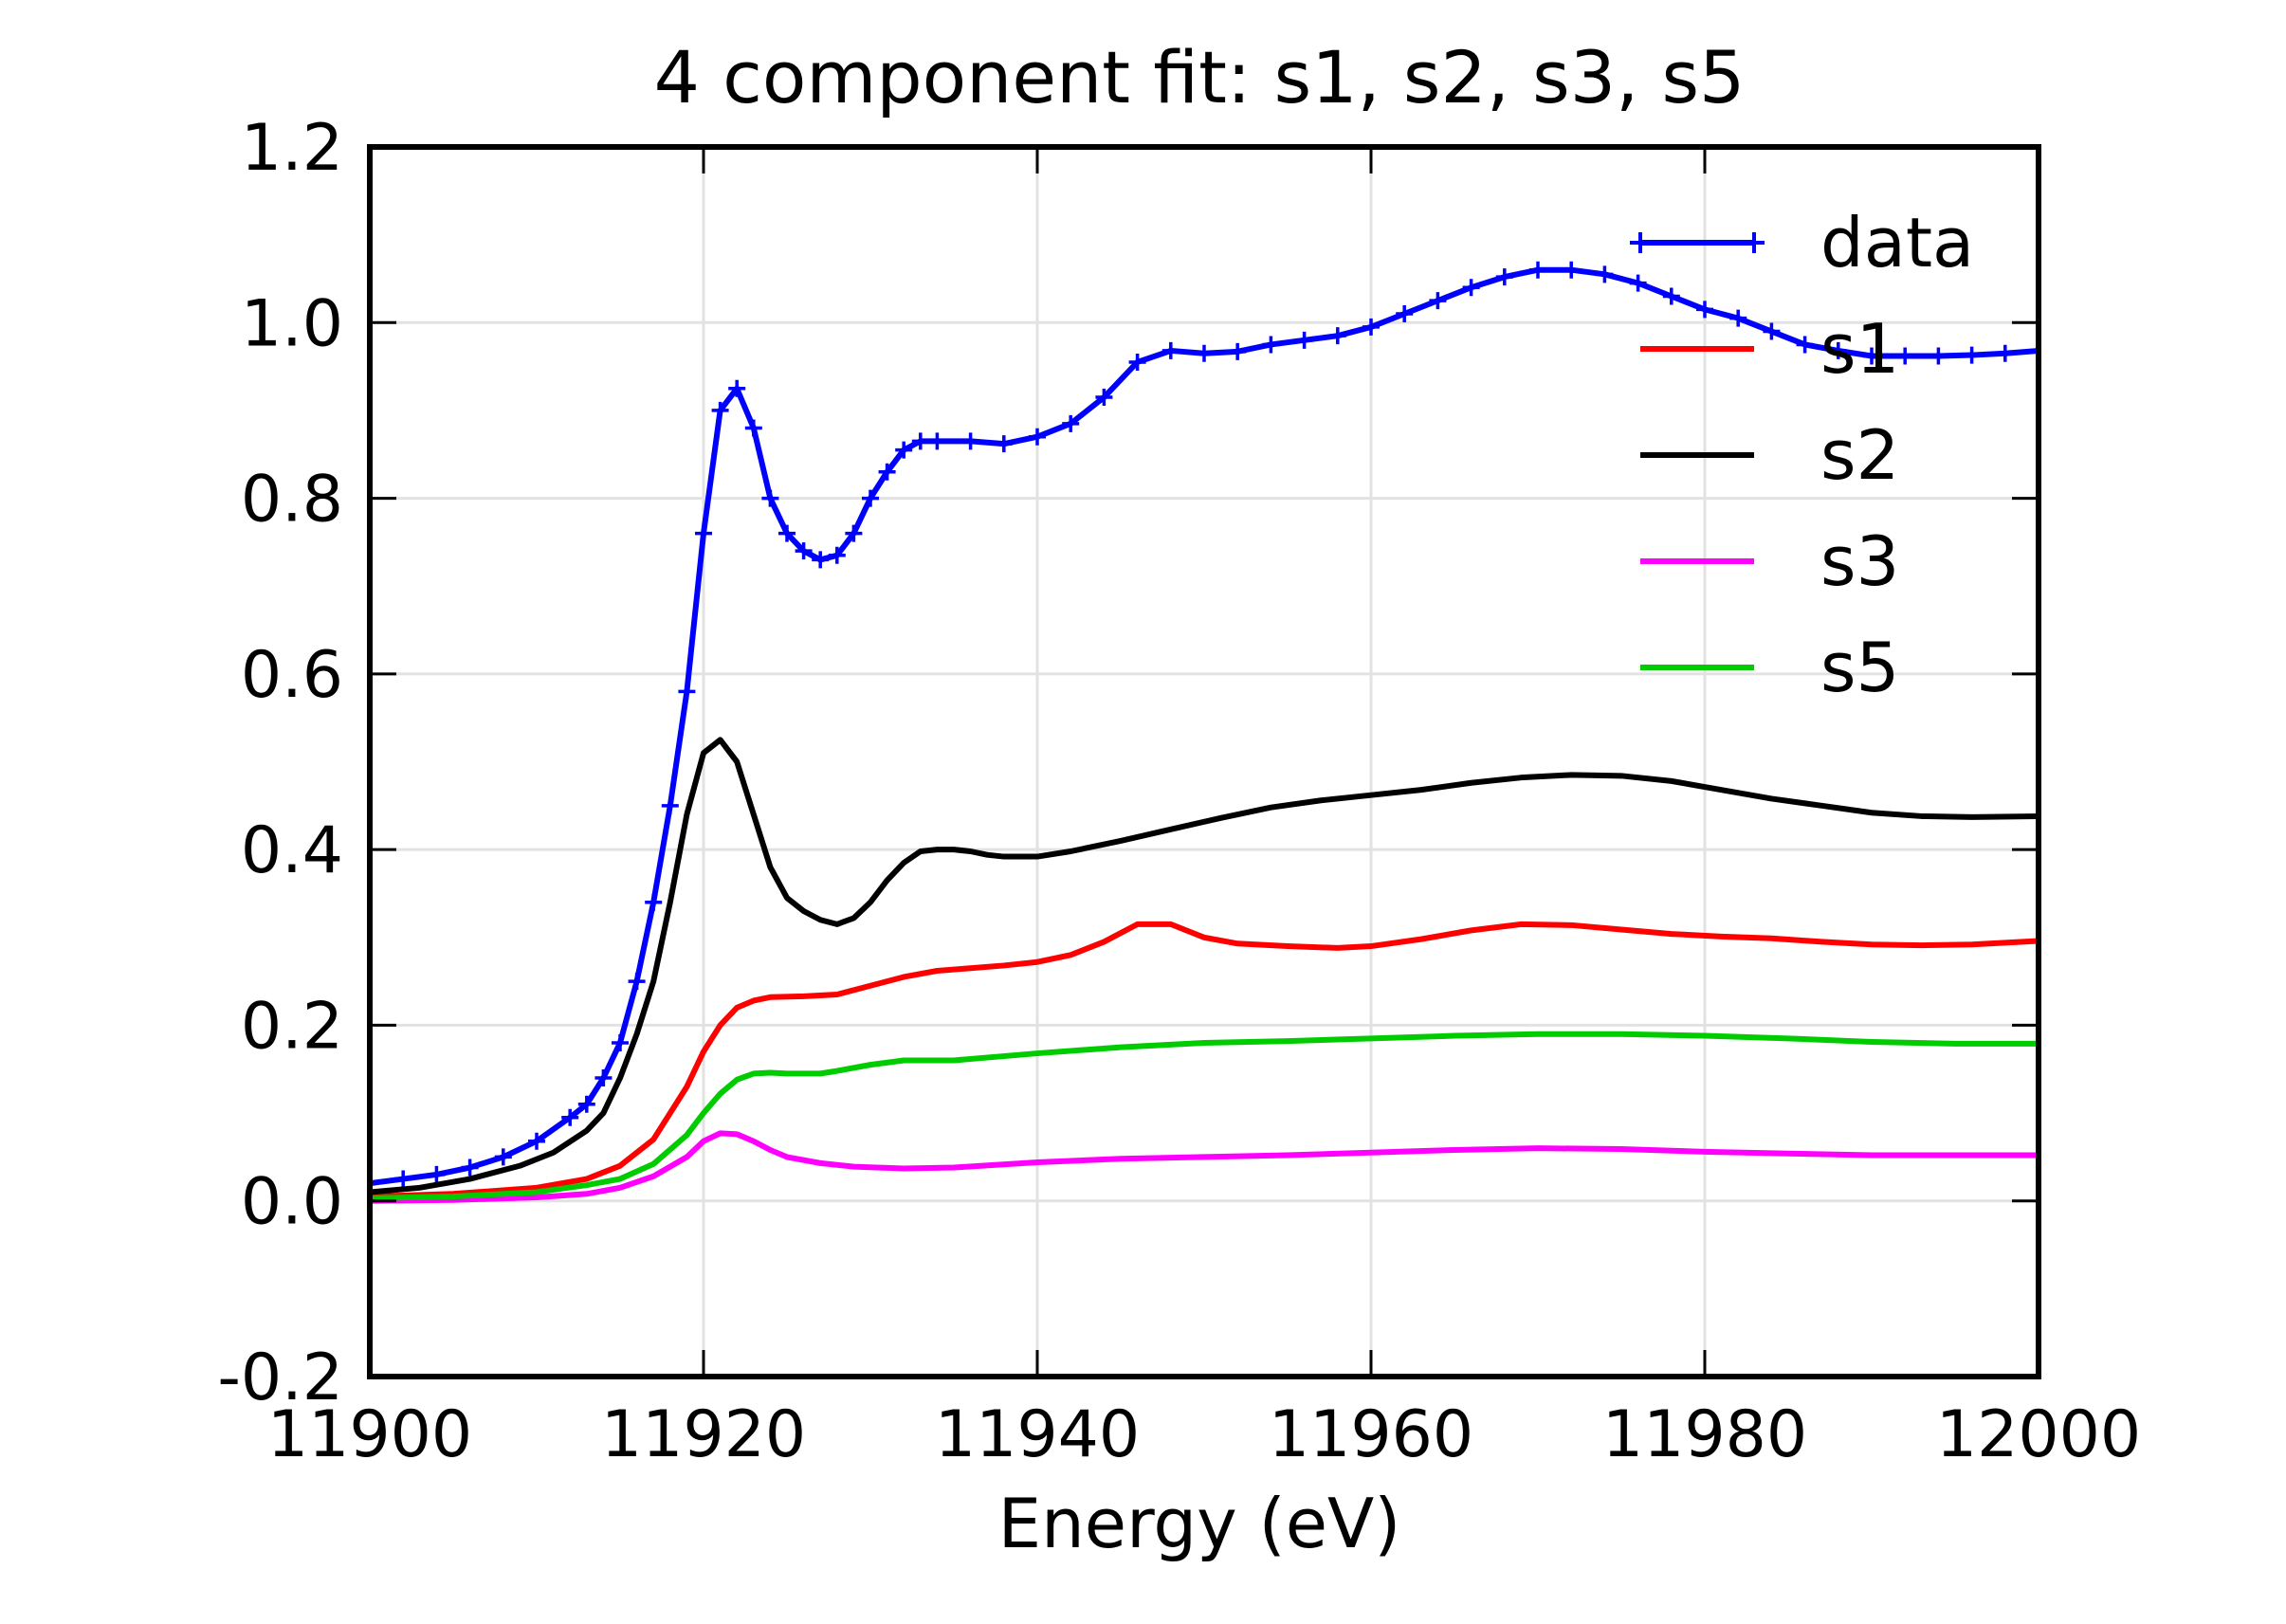 The width and height of the screenshot is (2286, 1624). Describe the element at coordinates (1859, 349) in the screenshot. I see `legend-label-s1: s1` at that location.